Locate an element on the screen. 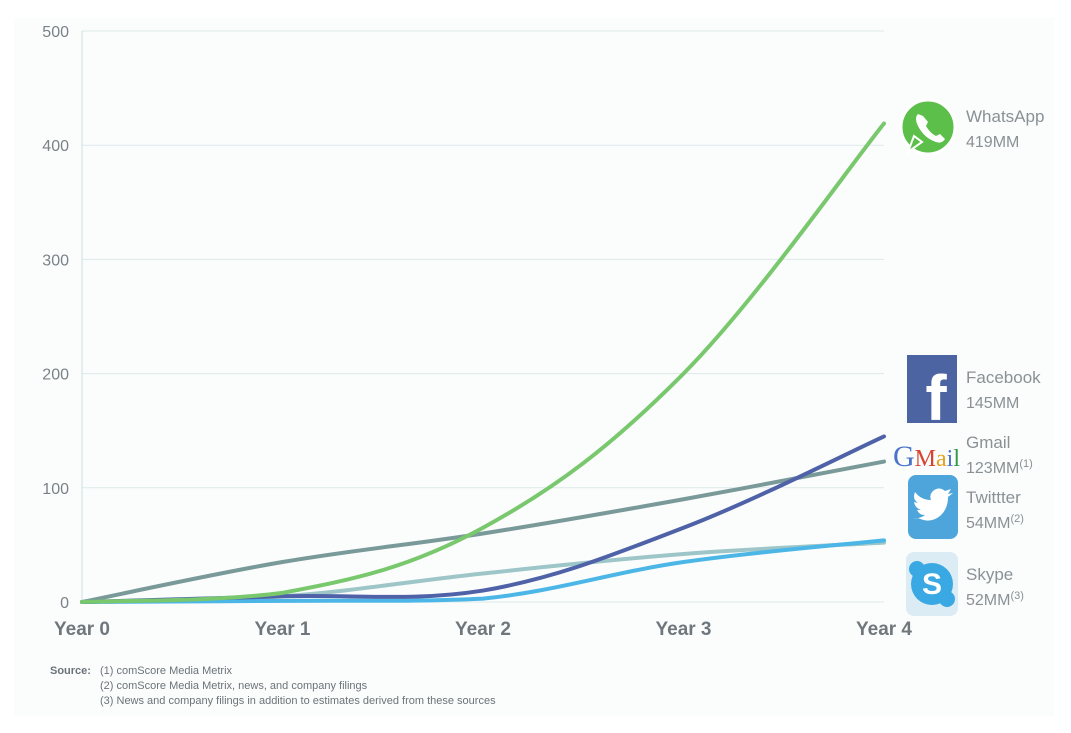 The width and height of the screenshot is (1071, 733). x-tick-label: Year 0 is located at coordinates (82, 629).